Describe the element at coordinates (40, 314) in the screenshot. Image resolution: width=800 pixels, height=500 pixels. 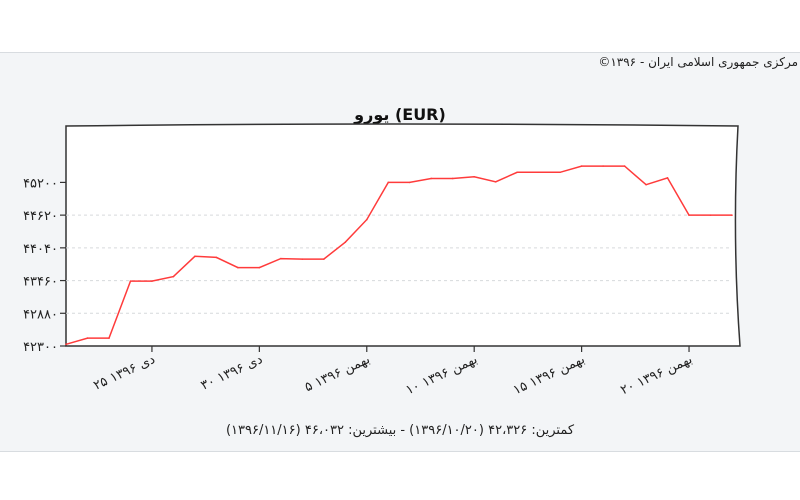
I see `y-tick-label: ۴۲۸۸۰` at that location.